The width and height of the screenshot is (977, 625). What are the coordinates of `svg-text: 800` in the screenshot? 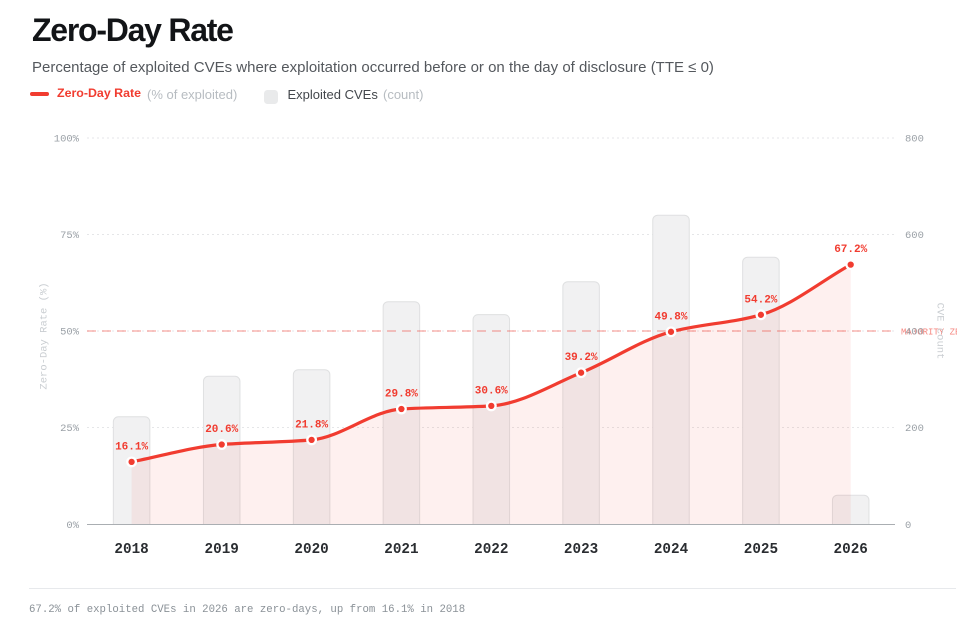 It's located at (914, 140).